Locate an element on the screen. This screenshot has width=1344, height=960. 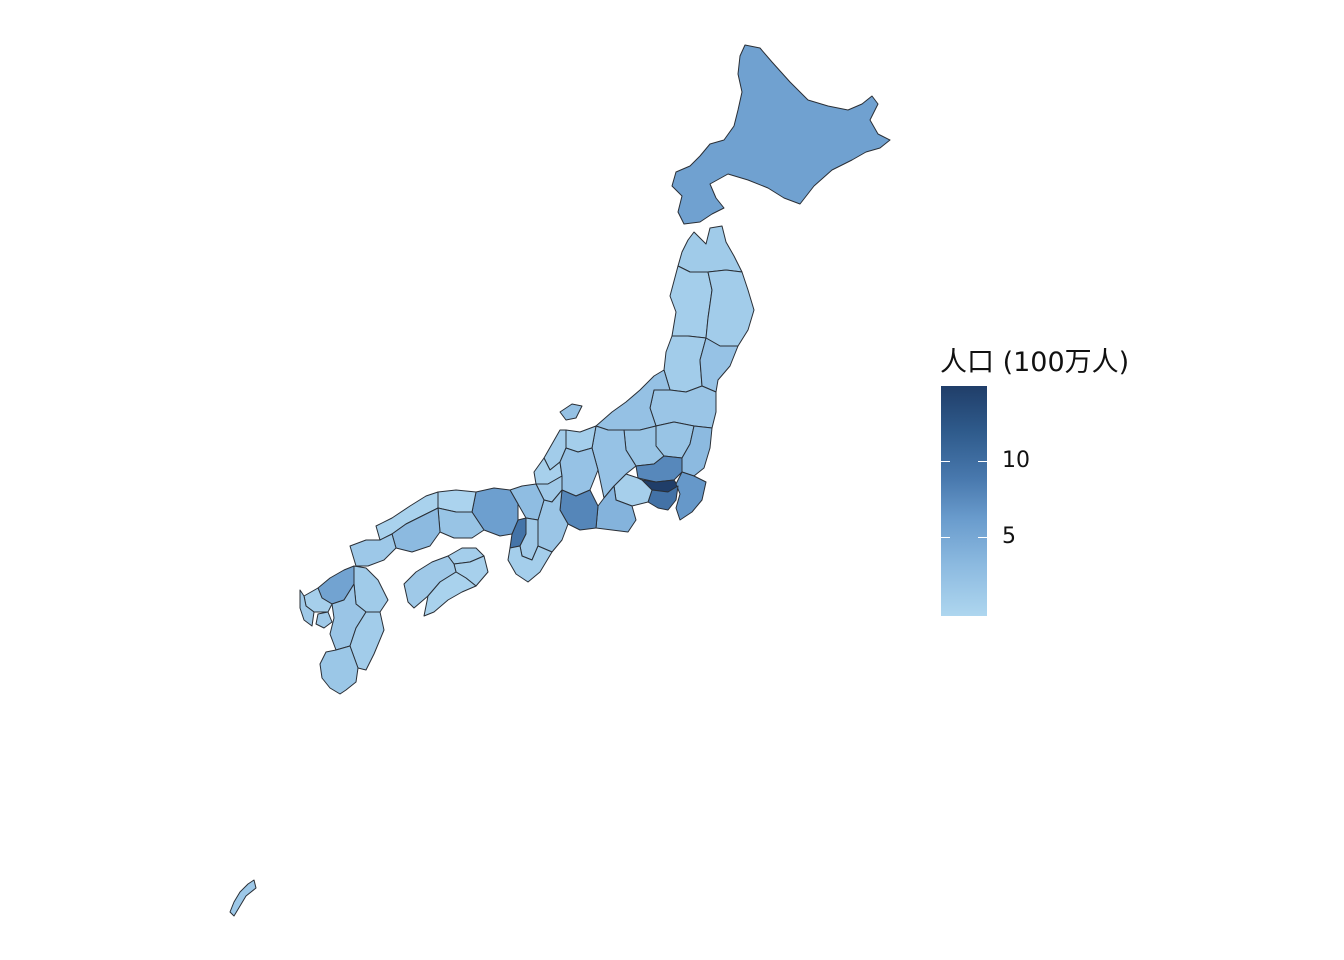
region-wakayama is located at coordinates (530, 564).